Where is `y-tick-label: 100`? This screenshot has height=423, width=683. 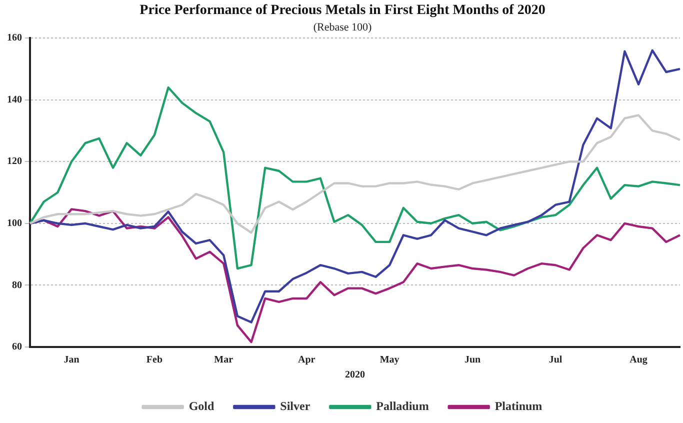
y-tick-label: 100 is located at coordinates (14, 223).